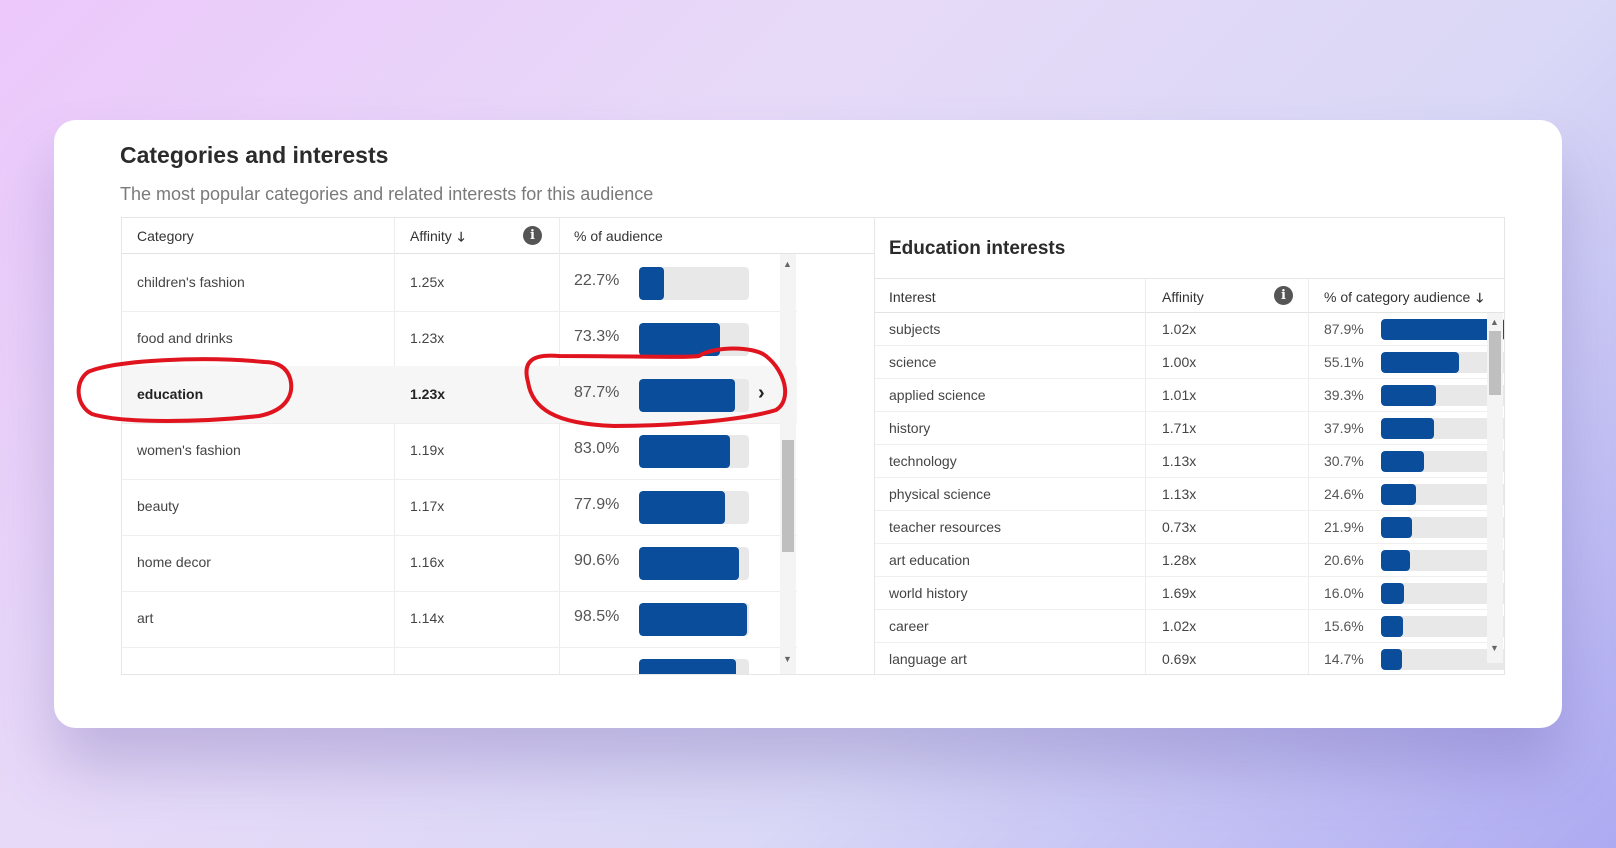 The image size is (1616, 848). What do you see at coordinates (189, 450) in the screenshot?
I see `category-name: women's fashion` at bounding box center [189, 450].